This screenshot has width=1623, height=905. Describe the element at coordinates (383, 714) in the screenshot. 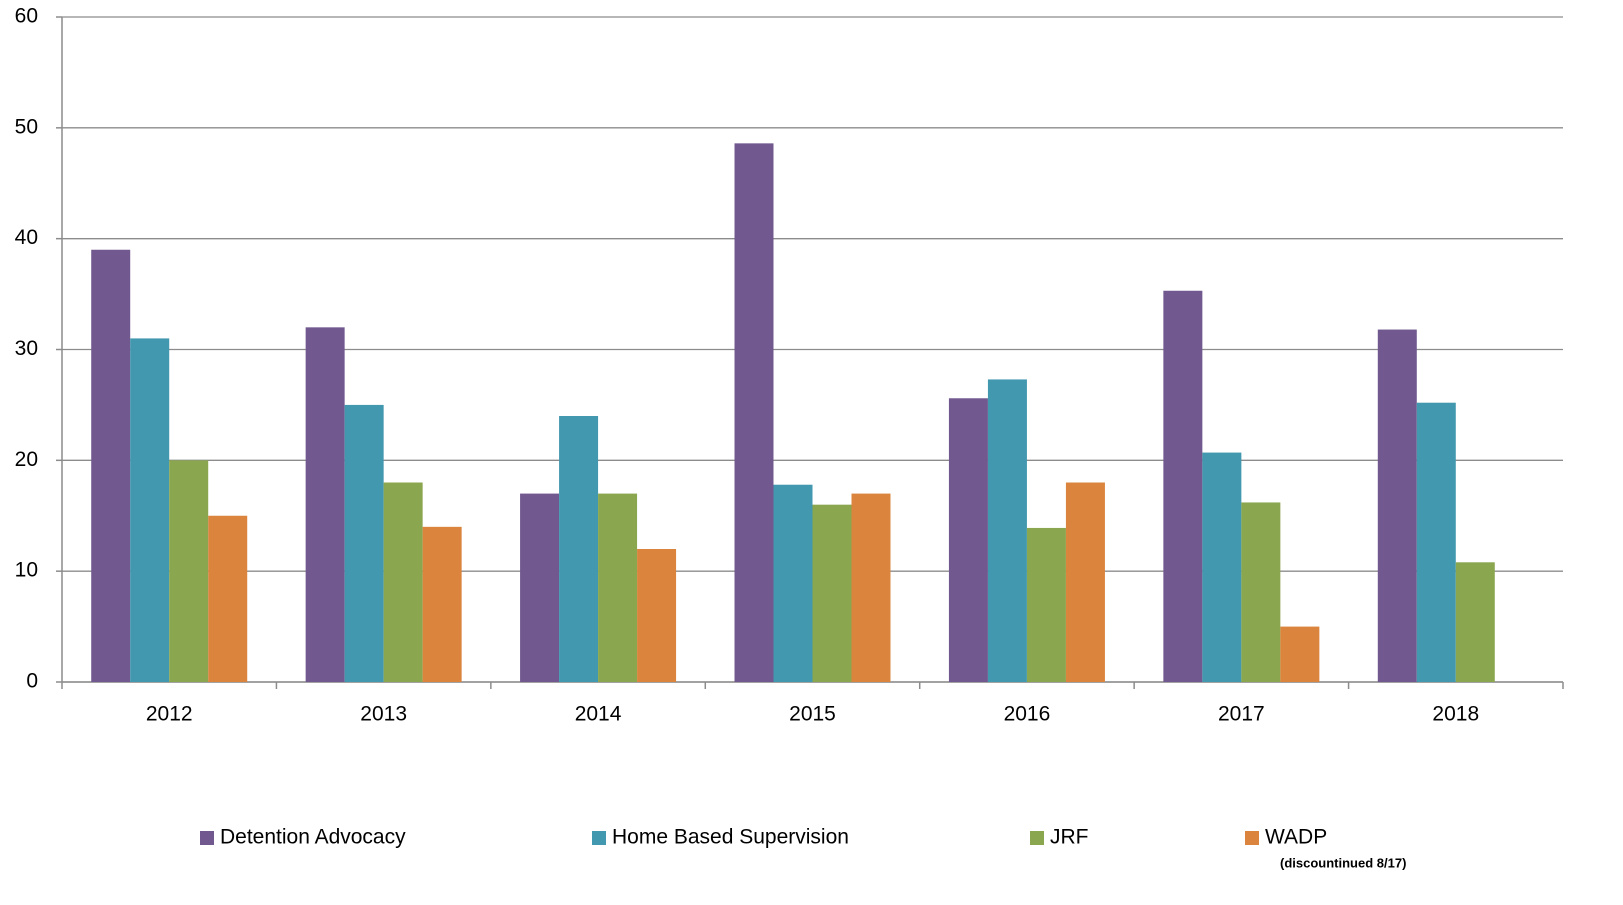

I see `x-tick-label: 2013` at that location.